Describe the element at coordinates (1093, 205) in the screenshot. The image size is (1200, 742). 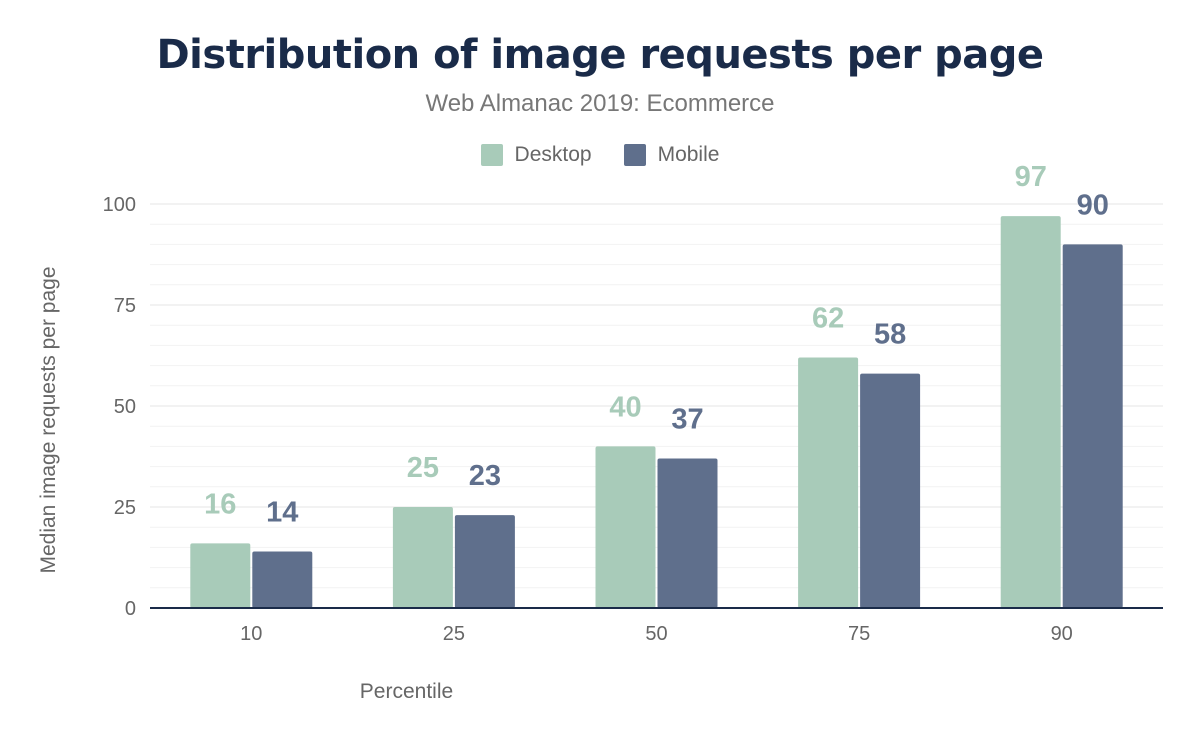
I see `data-label-mobile: 90` at that location.